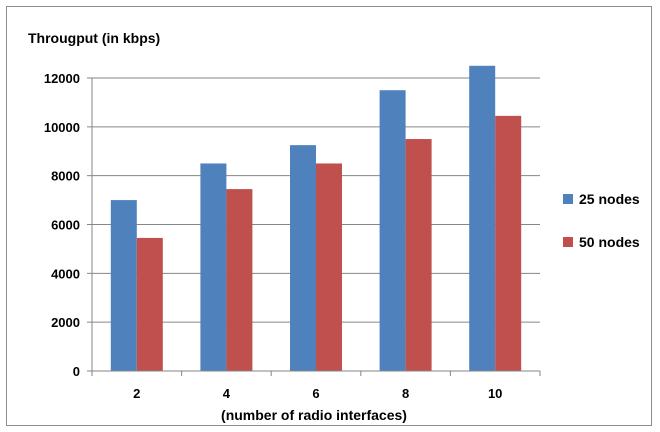 The width and height of the screenshot is (660, 432). Describe the element at coordinates (601, 220) in the screenshot. I see `legend: 25 nodes 50 nodes` at that location.